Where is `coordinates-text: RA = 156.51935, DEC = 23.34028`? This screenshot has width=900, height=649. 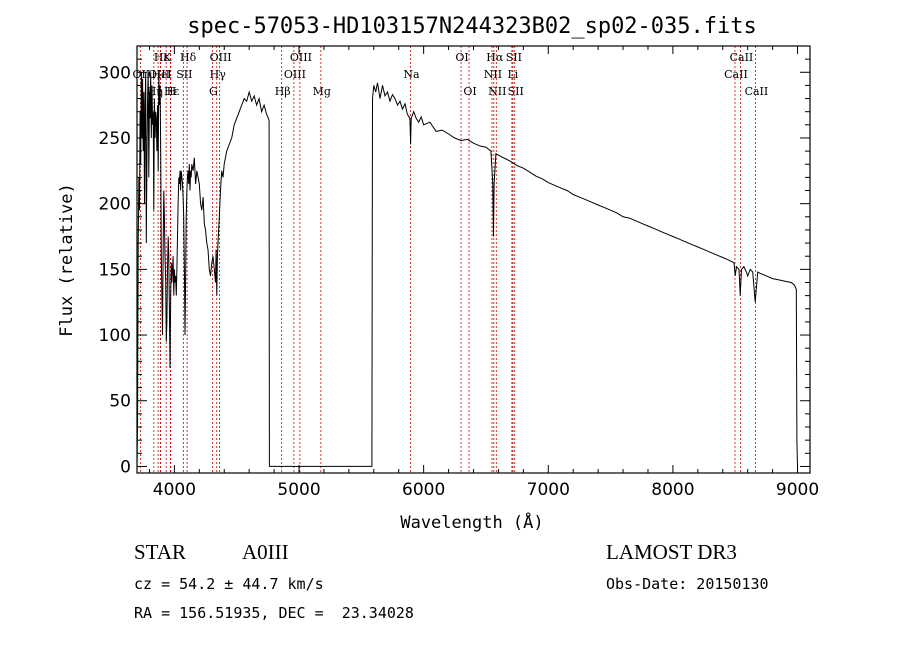
coordinates-text: RA = 156.51935, DEC = 23.34028 is located at coordinates (274, 613).